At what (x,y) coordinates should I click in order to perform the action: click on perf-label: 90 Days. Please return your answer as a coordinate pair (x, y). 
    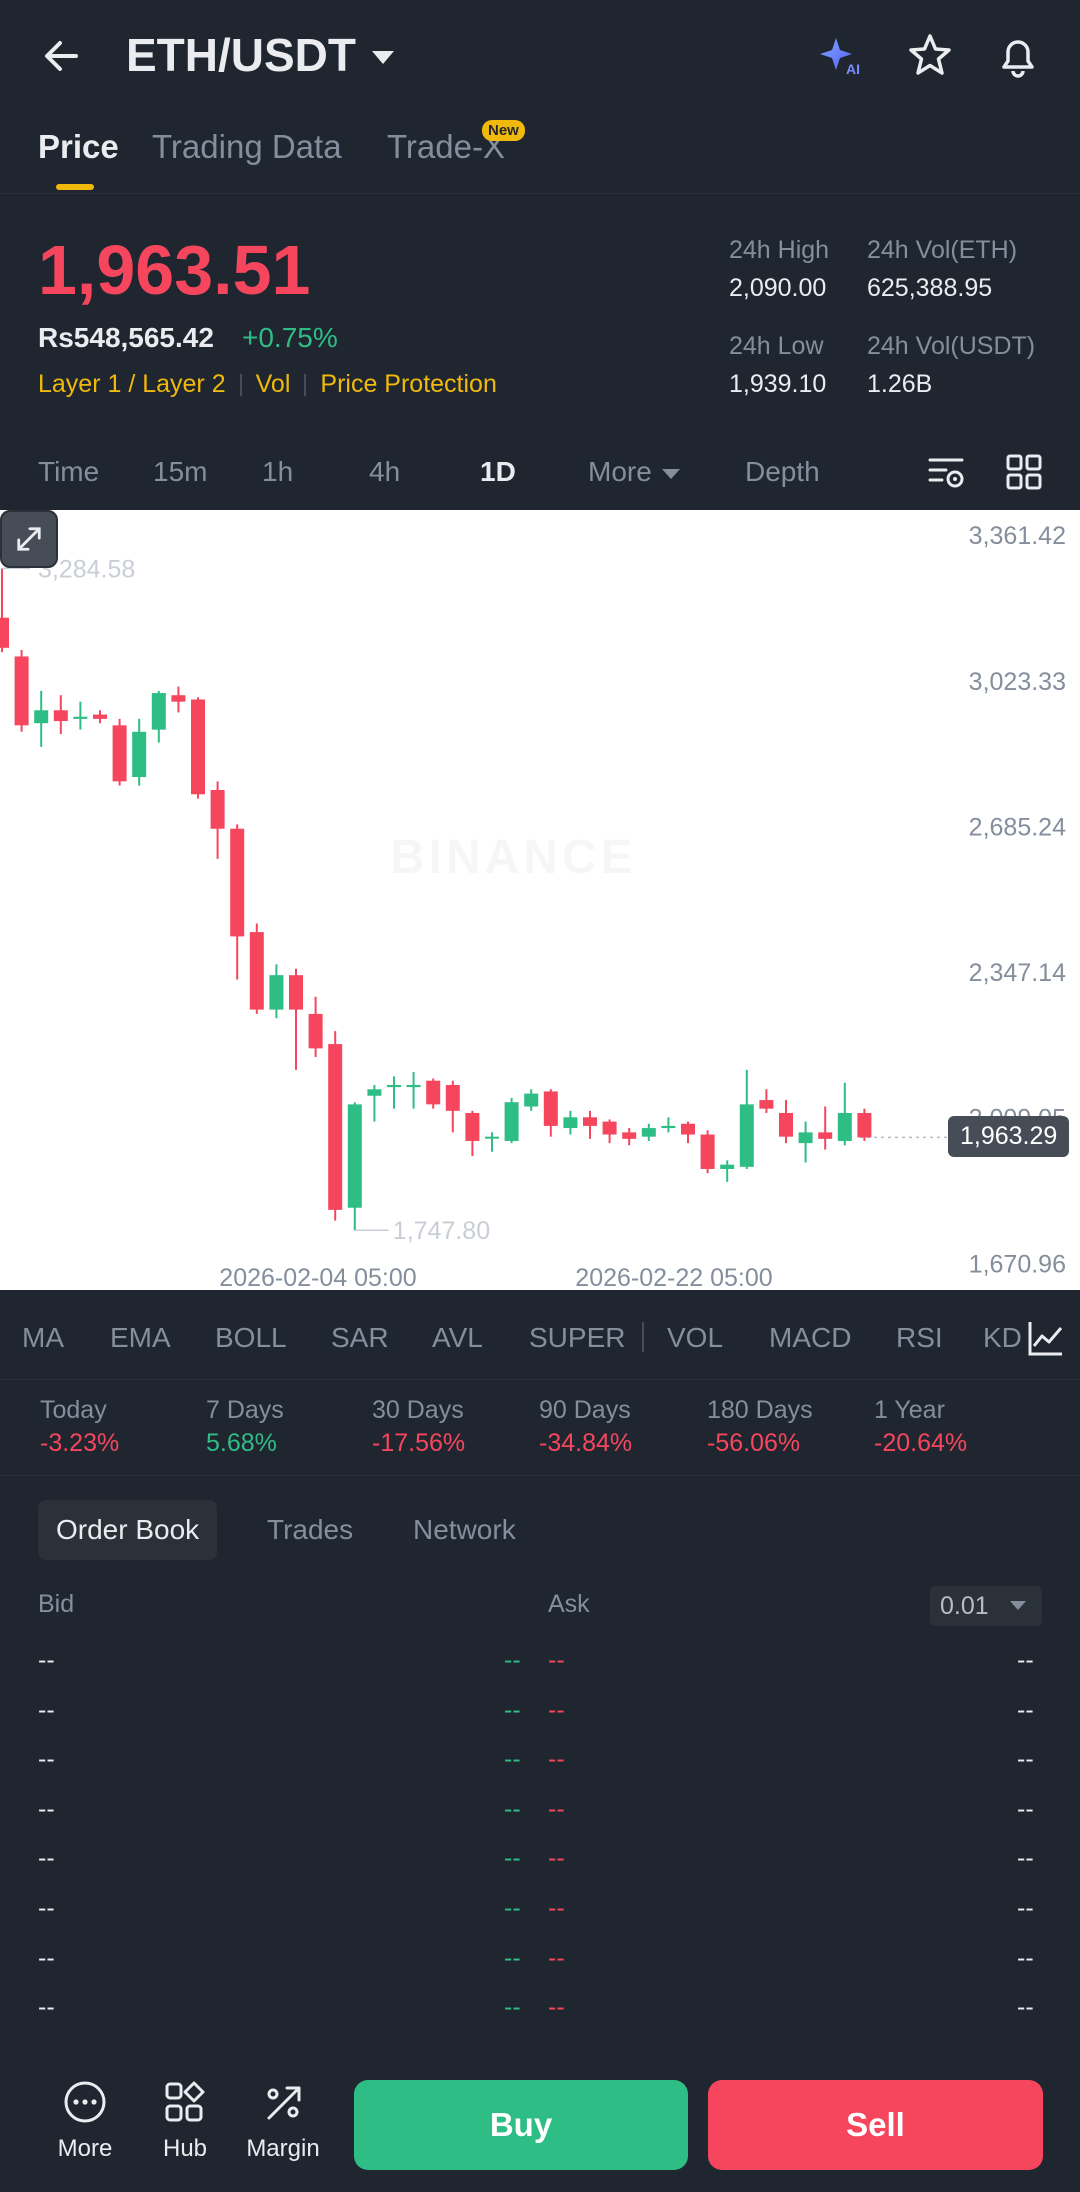
    Looking at the image, I should click on (585, 1410).